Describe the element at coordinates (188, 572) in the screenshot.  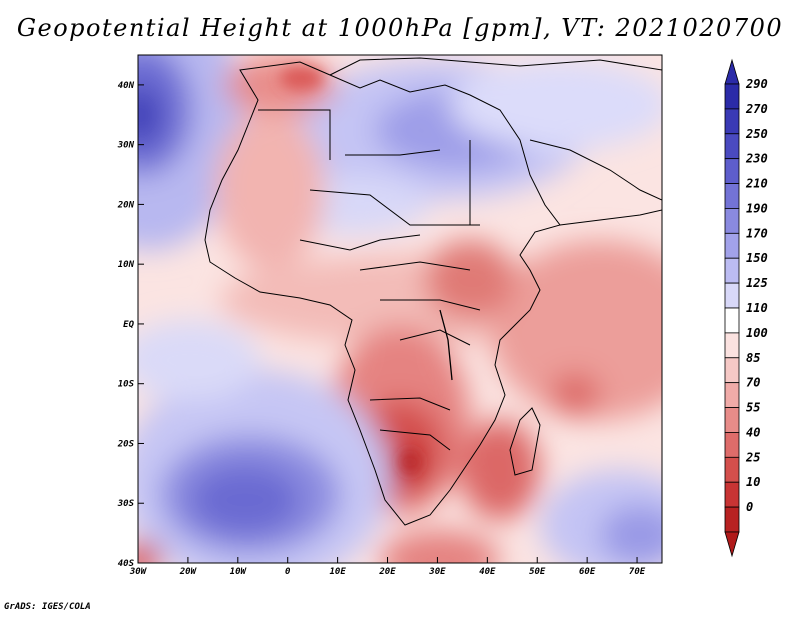
I see `x-tick-label: 20W` at that location.